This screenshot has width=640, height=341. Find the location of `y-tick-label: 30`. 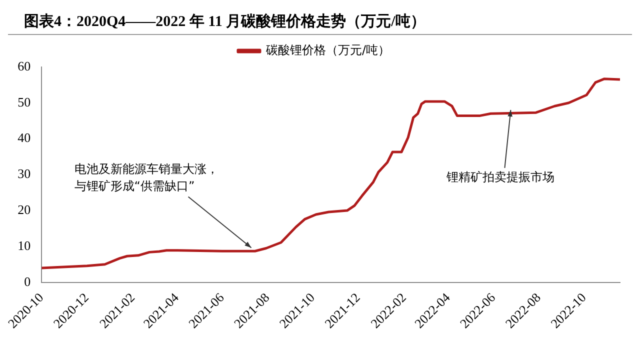

y-tick-label: 30 is located at coordinates (24, 174).